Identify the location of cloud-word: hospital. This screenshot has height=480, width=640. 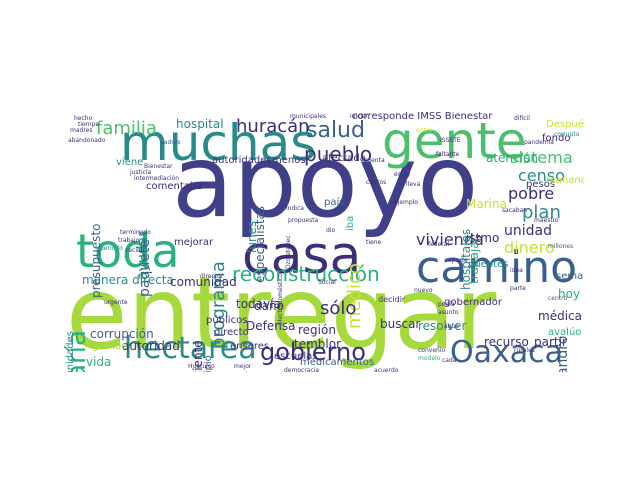
(200, 124).